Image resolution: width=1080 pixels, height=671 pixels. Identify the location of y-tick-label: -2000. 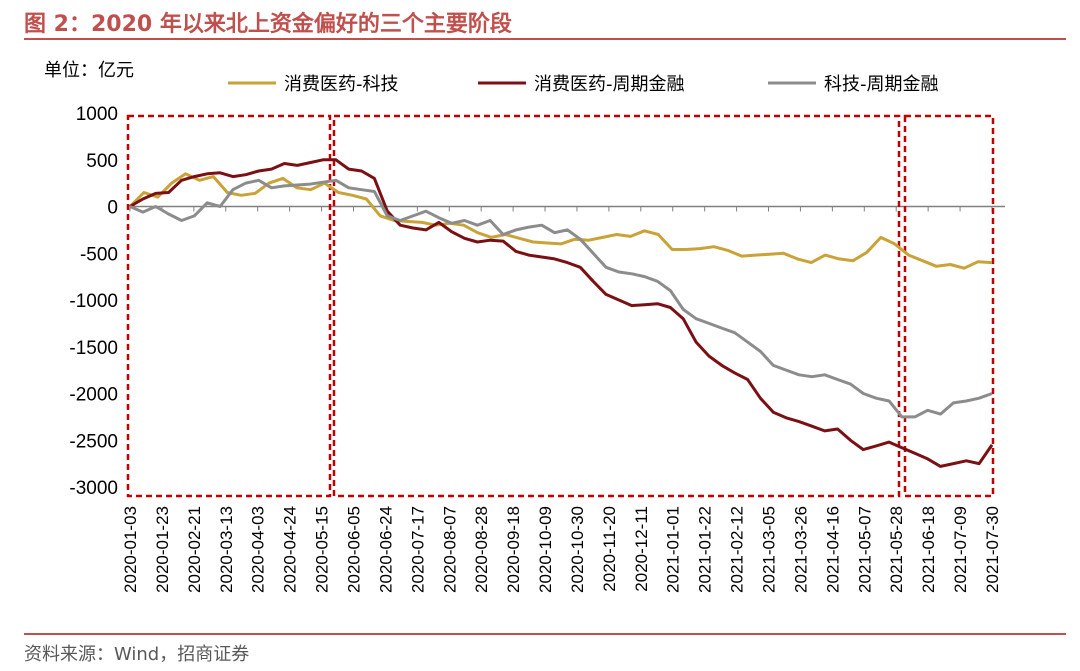
(93, 395).